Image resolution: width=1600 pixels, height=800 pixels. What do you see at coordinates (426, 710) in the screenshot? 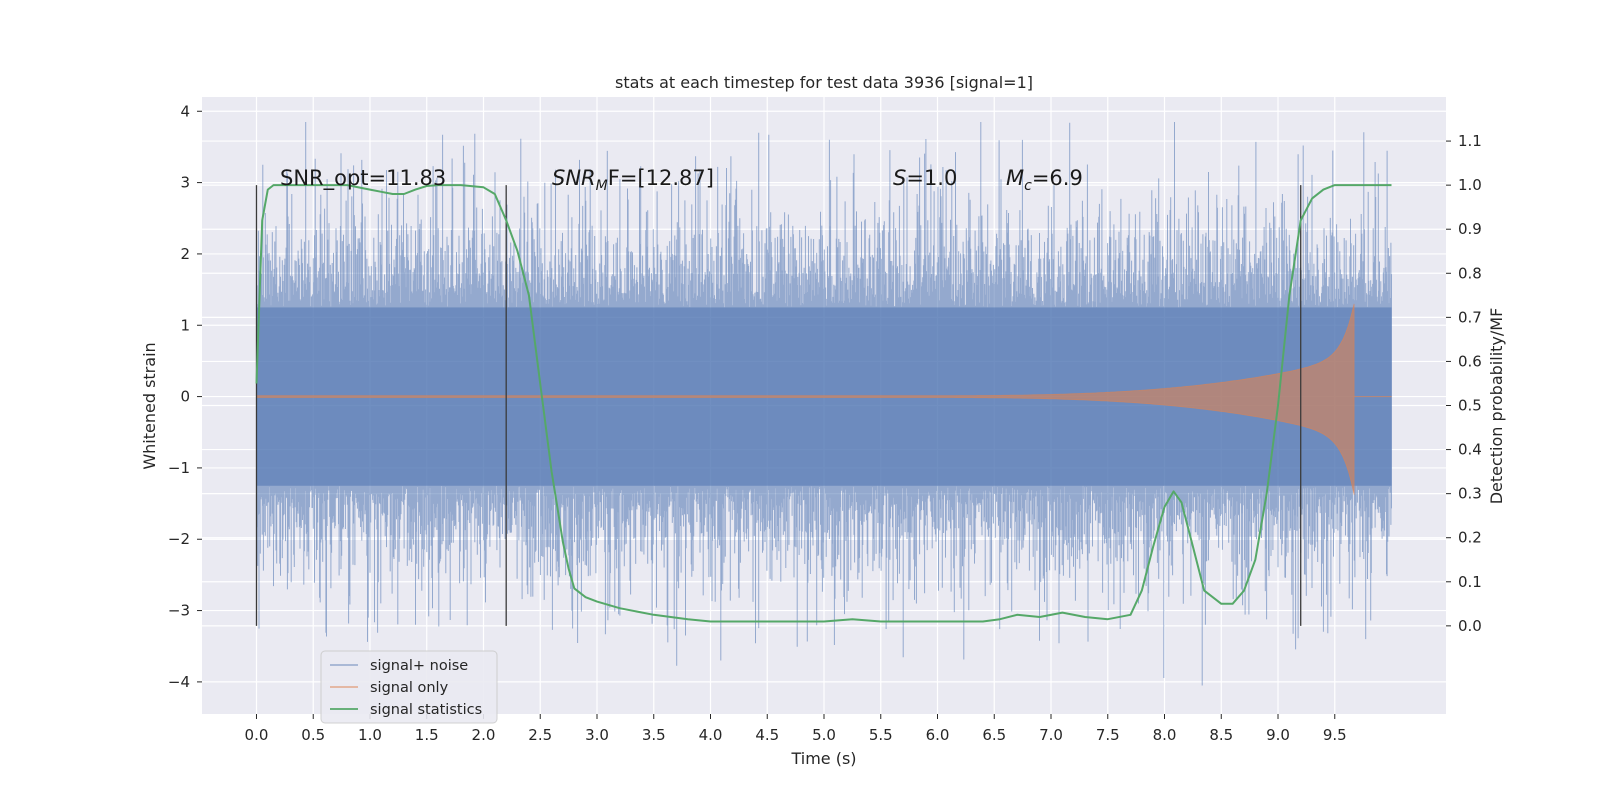
I see `legend-label-stats: signal statistics` at bounding box center [426, 710].